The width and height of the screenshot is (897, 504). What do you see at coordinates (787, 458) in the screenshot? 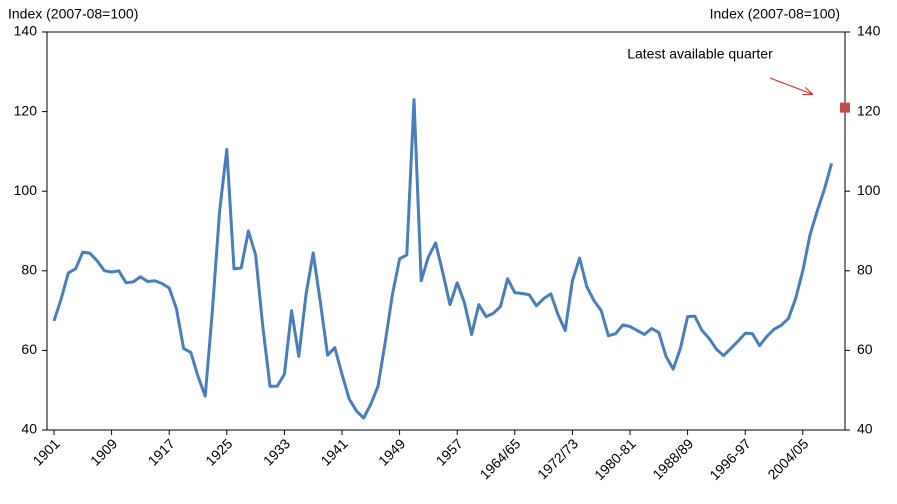
I see `x-tick-label: 2004/05` at bounding box center [787, 458].